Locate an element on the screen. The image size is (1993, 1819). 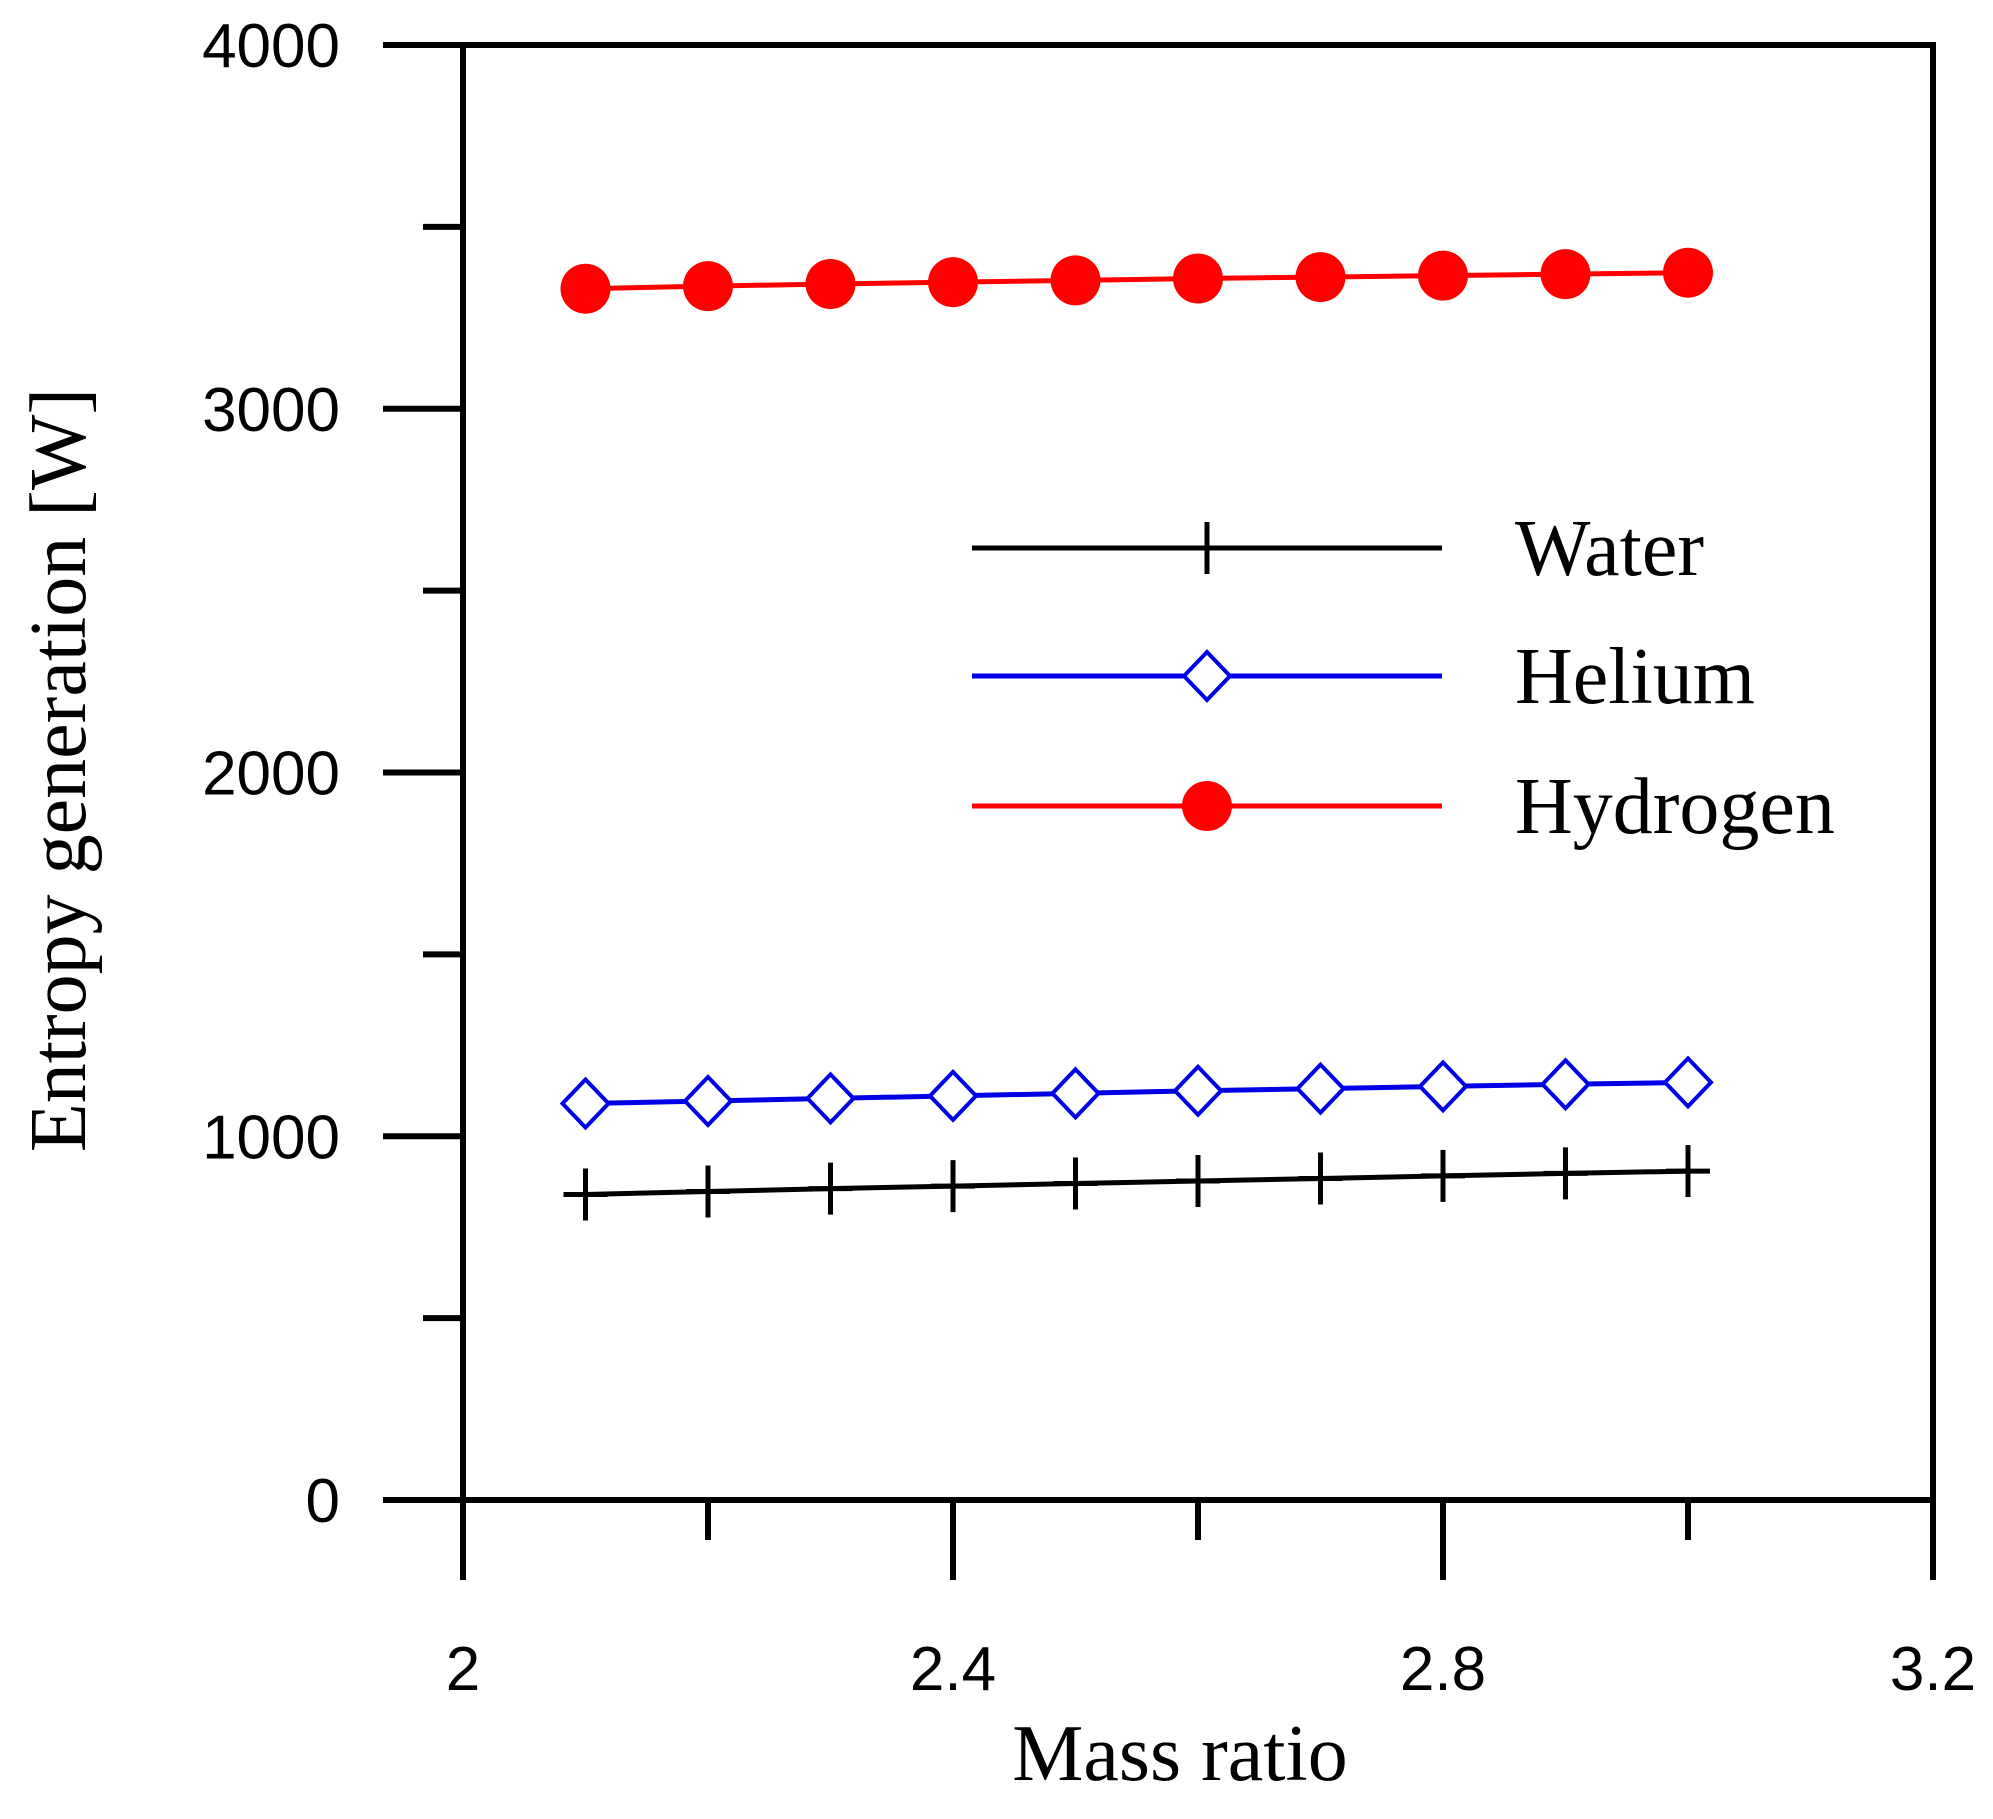
y-tick-label: 3000 is located at coordinates (271, 410).